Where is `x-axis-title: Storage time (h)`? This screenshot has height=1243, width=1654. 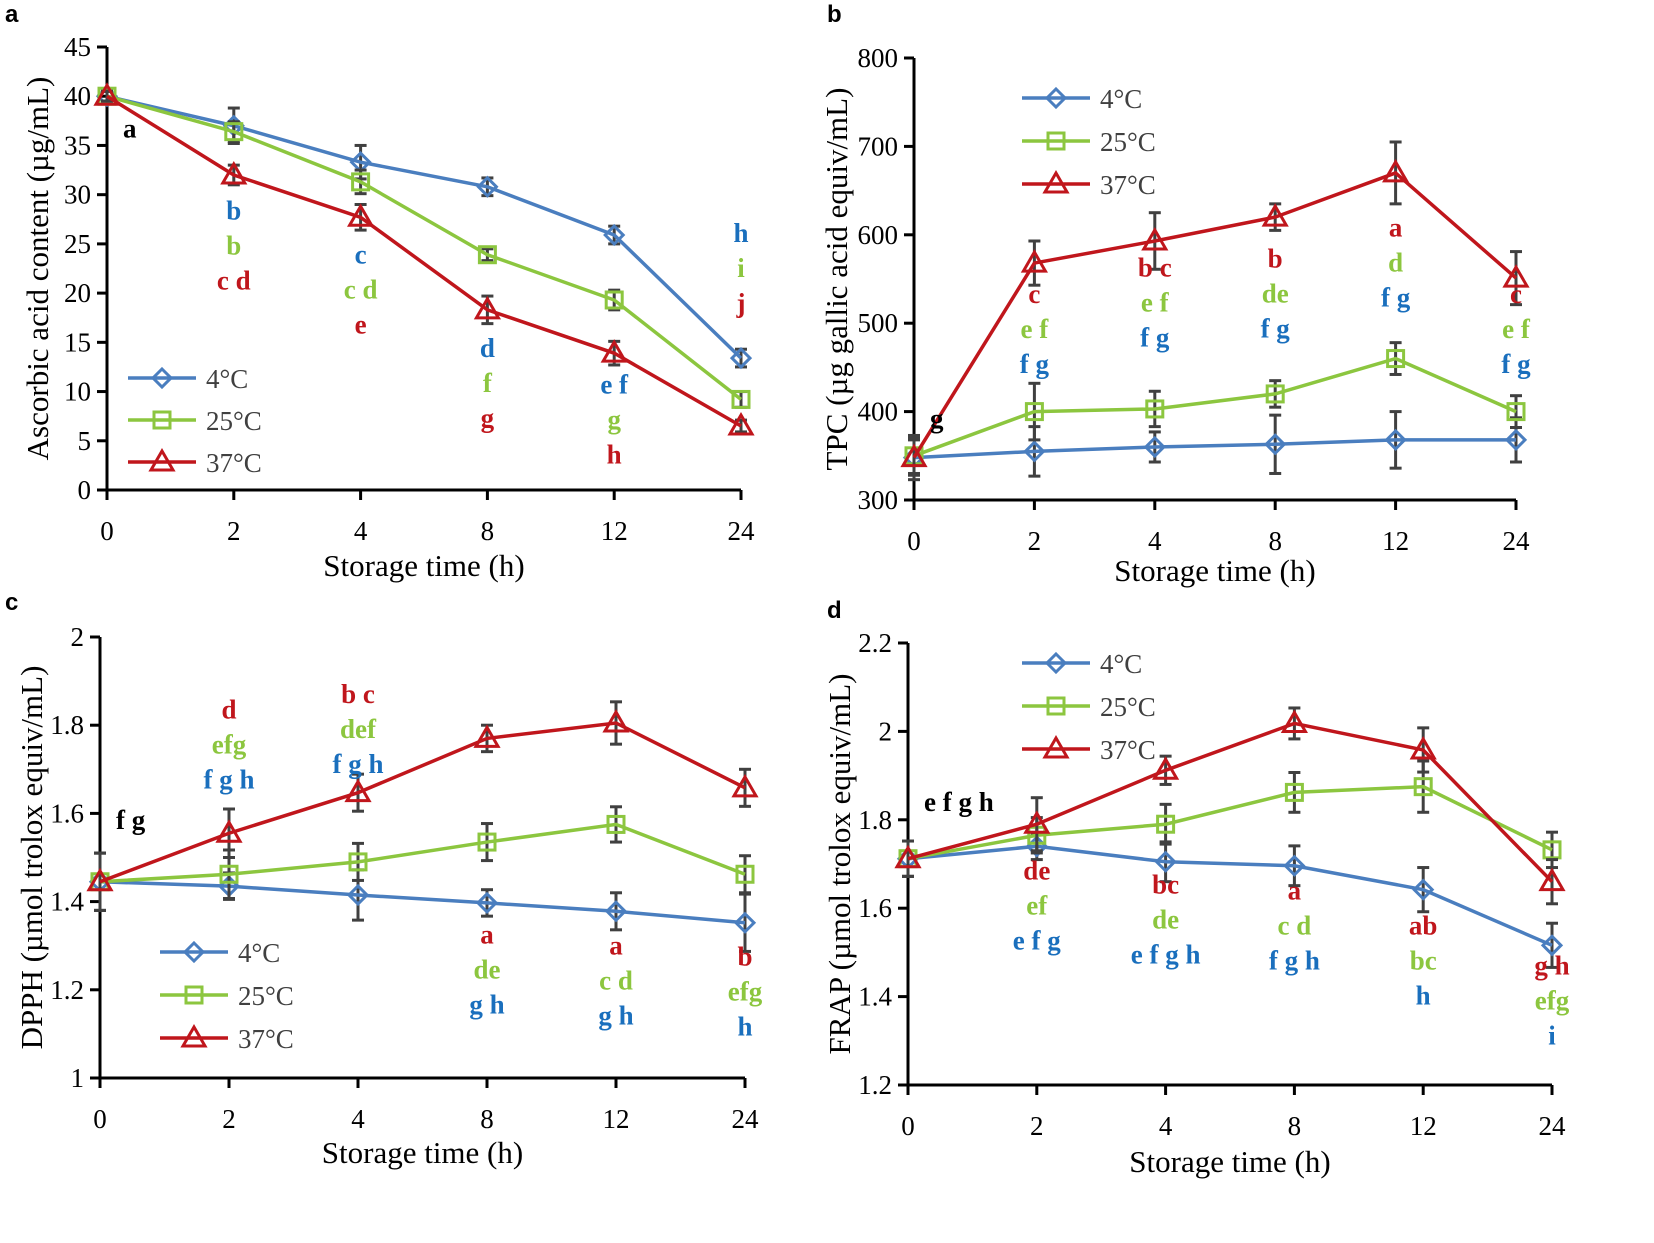
x-axis-title: Storage time (h) is located at coordinates (1229, 1161).